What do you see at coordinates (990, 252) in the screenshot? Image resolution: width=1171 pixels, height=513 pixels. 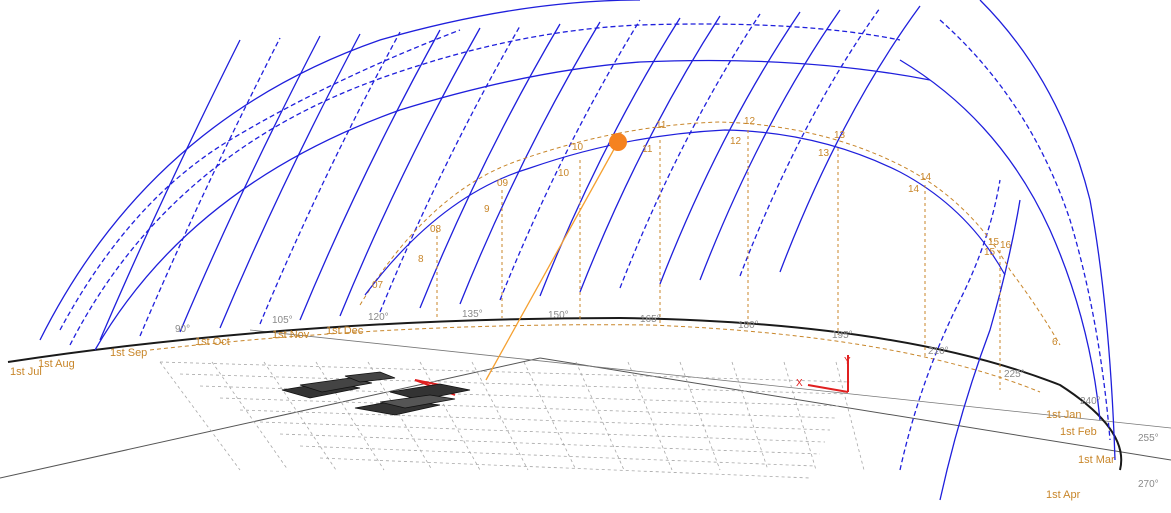 I see `hour-label: 15` at bounding box center [990, 252].